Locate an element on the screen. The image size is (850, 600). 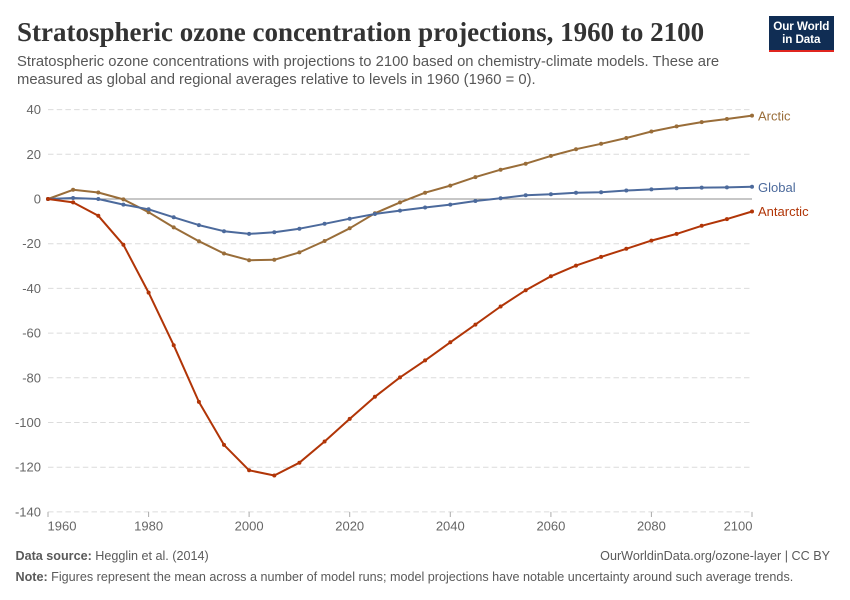
svg-text: 40 is located at coordinates (34, 109).